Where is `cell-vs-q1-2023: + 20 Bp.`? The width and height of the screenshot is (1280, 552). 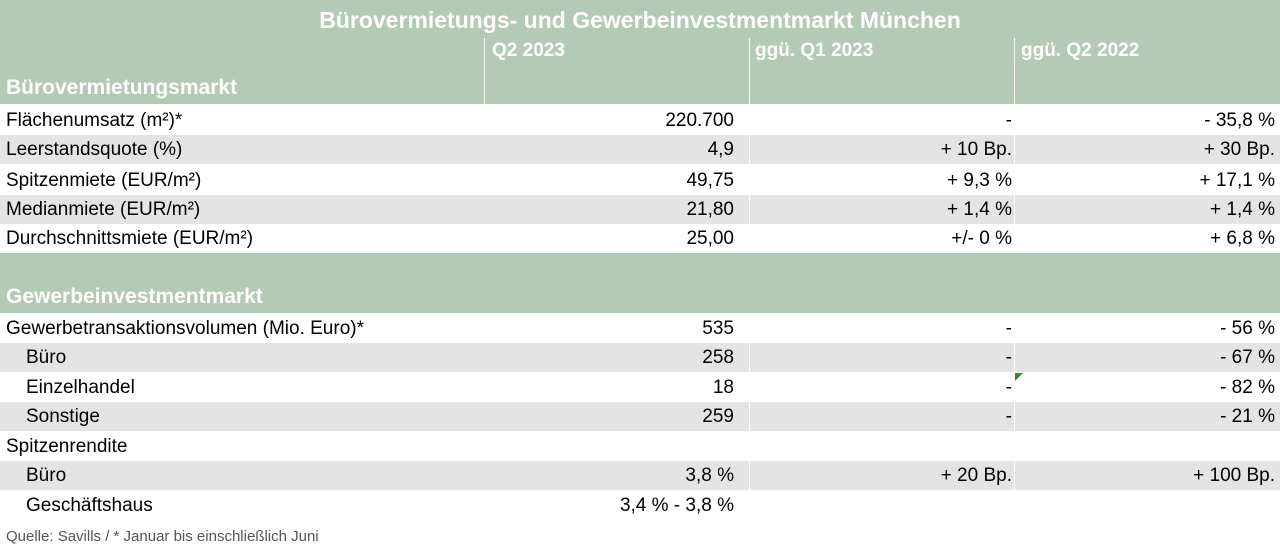 cell-vs-q1-2023: + 20 Bp. is located at coordinates (976, 475).